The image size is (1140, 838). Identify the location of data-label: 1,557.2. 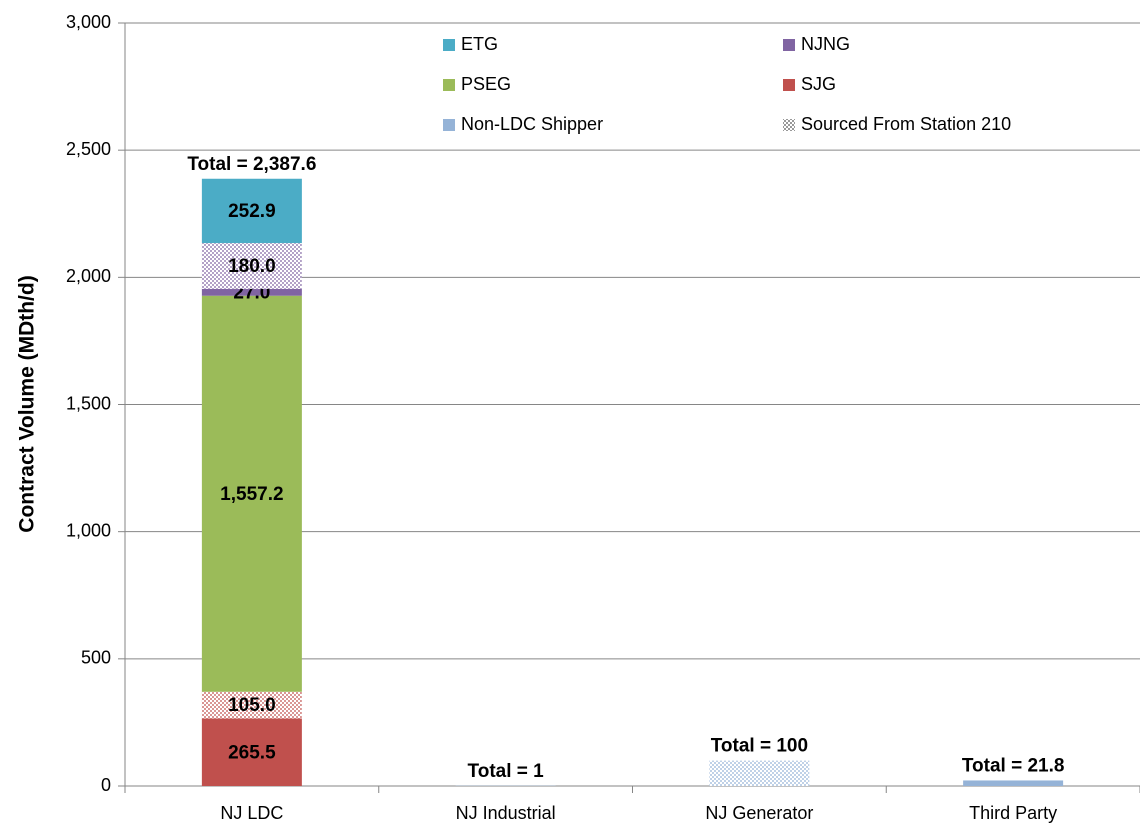
(251, 494).